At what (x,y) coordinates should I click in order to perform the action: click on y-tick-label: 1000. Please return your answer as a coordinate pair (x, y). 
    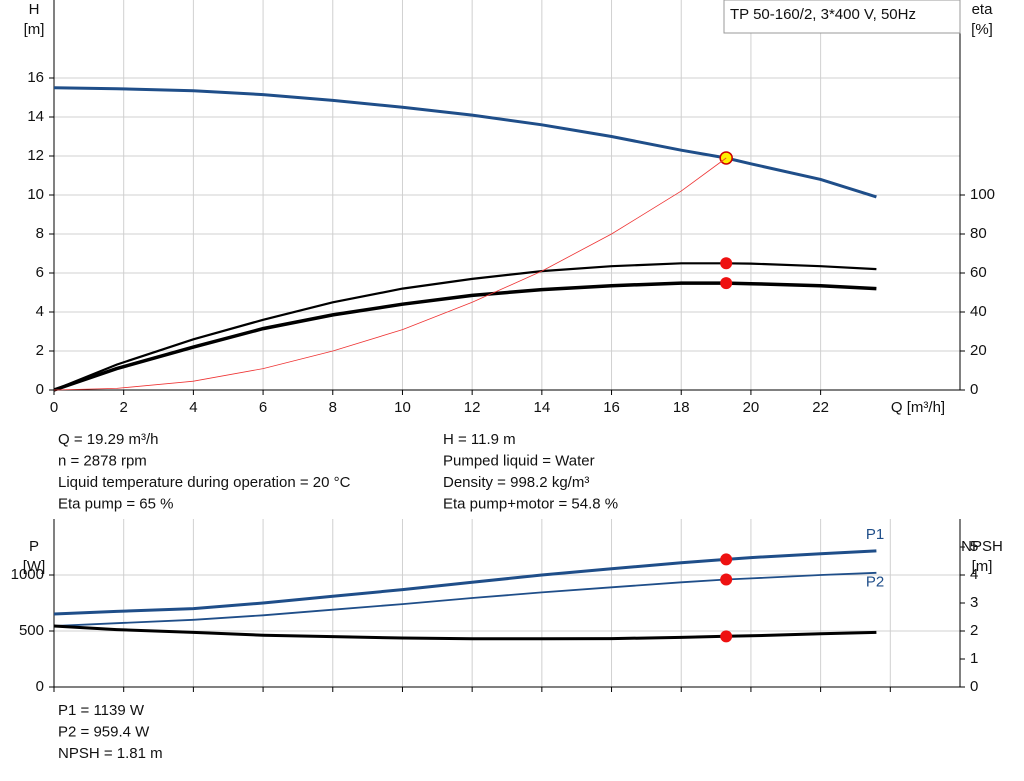
    Looking at the image, I should click on (27, 574).